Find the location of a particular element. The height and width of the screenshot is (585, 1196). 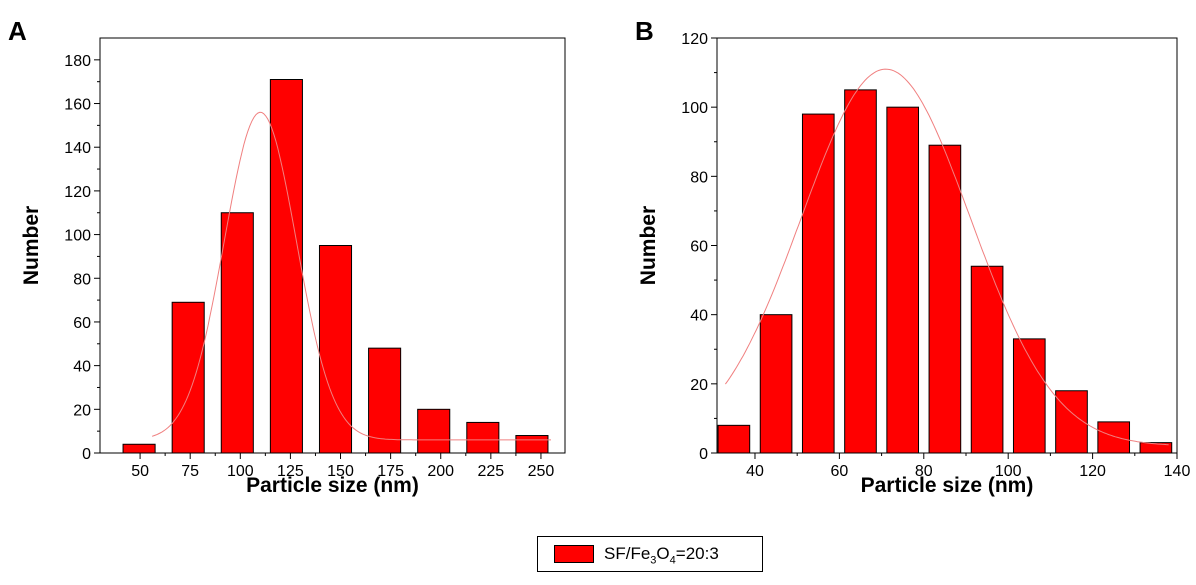

y-tick-label-b-3: 60 is located at coordinates (699, 247).